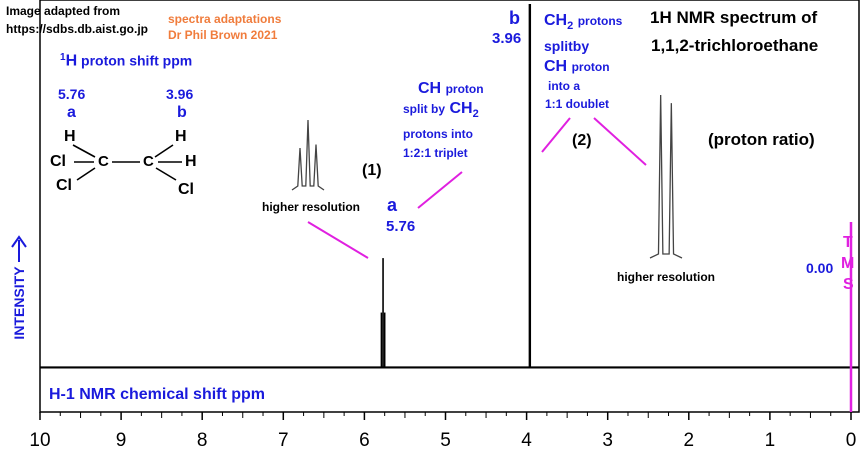 This screenshot has width=860, height=460. What do you see at coordinates (848, 242) in the screenshot?
I see `tms-letter-t: T` at bounding box center [848, 242].